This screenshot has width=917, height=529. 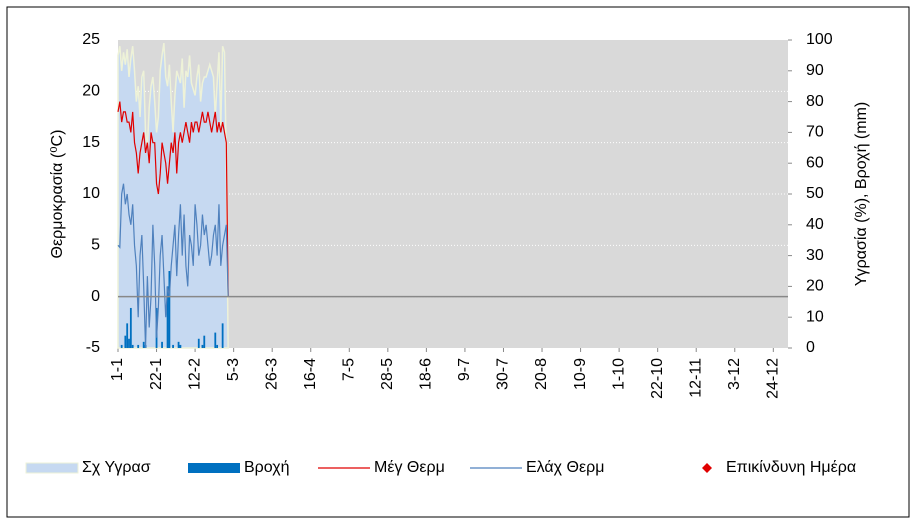 I want to click on x-tick-label: 30-7, so click(x=503, y=374).